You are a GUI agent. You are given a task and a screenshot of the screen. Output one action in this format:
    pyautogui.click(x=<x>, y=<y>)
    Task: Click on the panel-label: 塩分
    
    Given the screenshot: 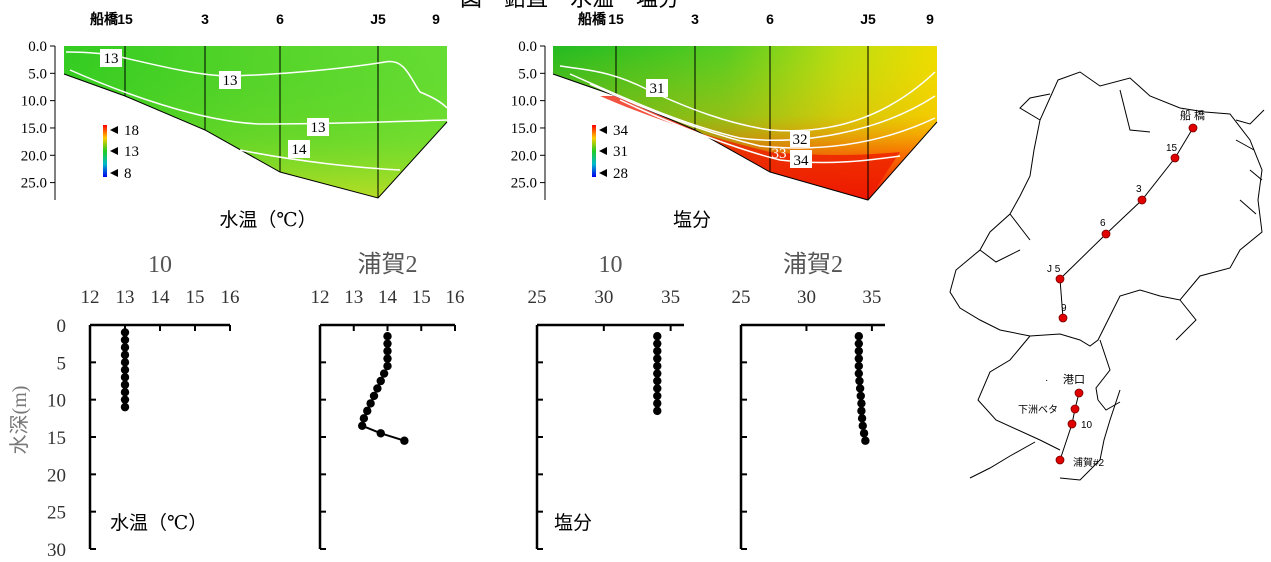 What is the action you would take?
    pyautogui.click(x=692, y=220)
    